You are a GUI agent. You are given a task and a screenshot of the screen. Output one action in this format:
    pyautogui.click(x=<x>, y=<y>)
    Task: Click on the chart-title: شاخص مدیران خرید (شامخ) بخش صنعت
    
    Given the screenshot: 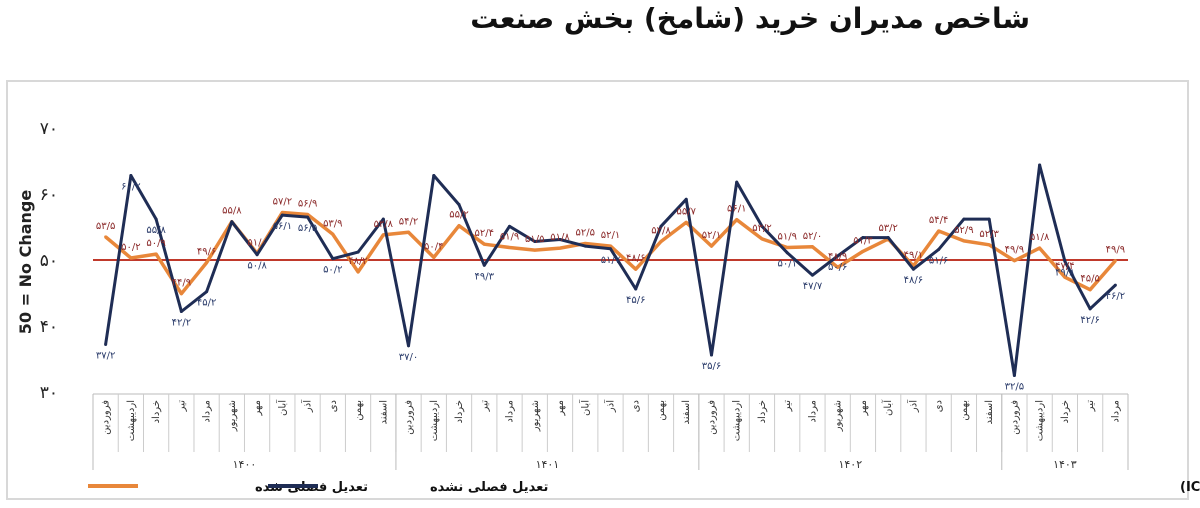 What is the action you would take?
    pyautogui.click(x=750, y=18)
    